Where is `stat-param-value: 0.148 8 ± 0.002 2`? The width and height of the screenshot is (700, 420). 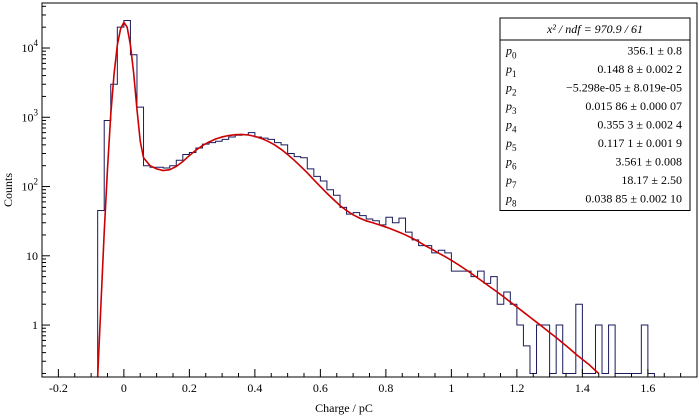
stat-param-value: 0.148 8 ± 0.002 2 is located at coordinates (639, 69).